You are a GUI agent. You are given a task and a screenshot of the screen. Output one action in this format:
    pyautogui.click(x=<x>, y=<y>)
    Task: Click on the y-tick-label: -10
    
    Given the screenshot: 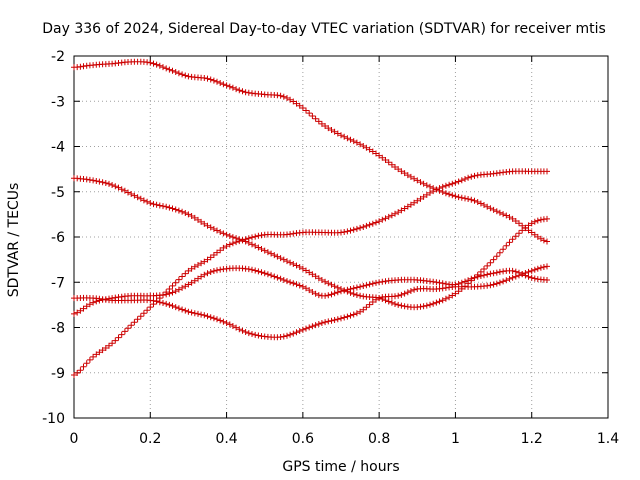 What is the action you would take?
    pyautogui.click(x=53, y=419)
    